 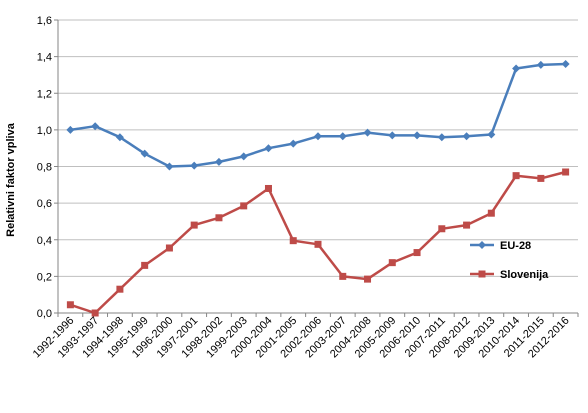 What do you see at coordinates (44, 314) in the screenshot?
I see `y-tick-label: 0,0` at bounding box center [44, 314].